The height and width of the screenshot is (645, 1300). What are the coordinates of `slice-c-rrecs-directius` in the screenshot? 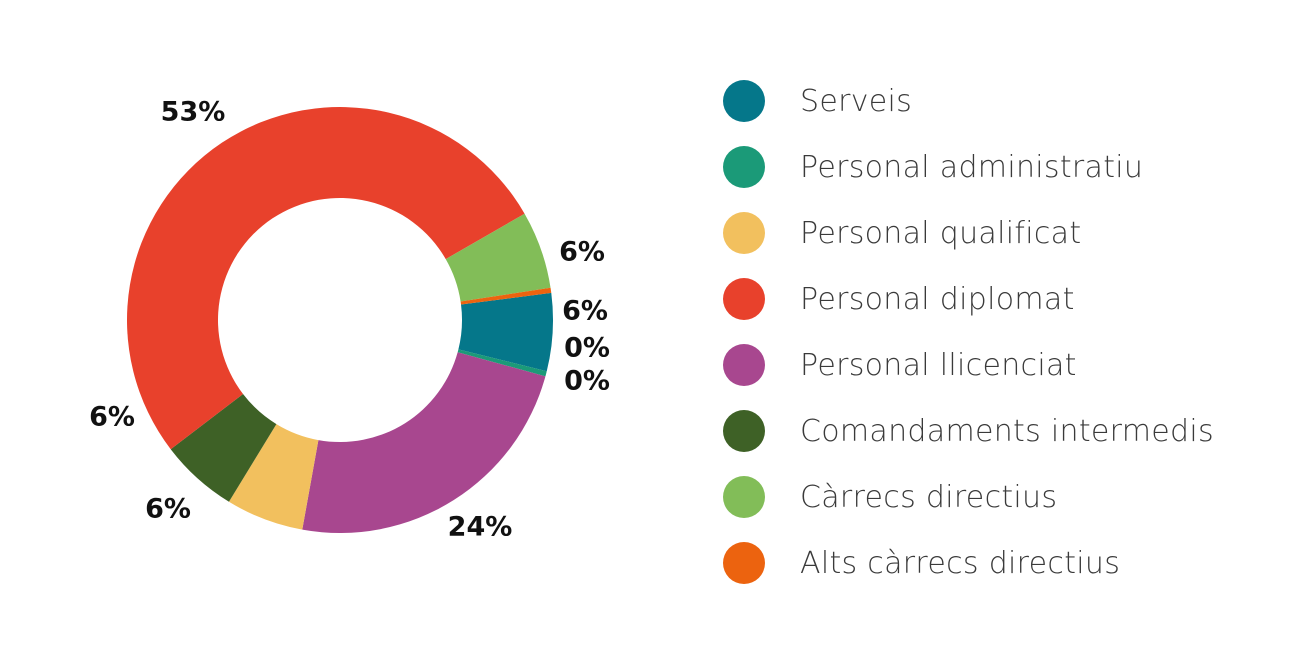 It's located at (498, 257).